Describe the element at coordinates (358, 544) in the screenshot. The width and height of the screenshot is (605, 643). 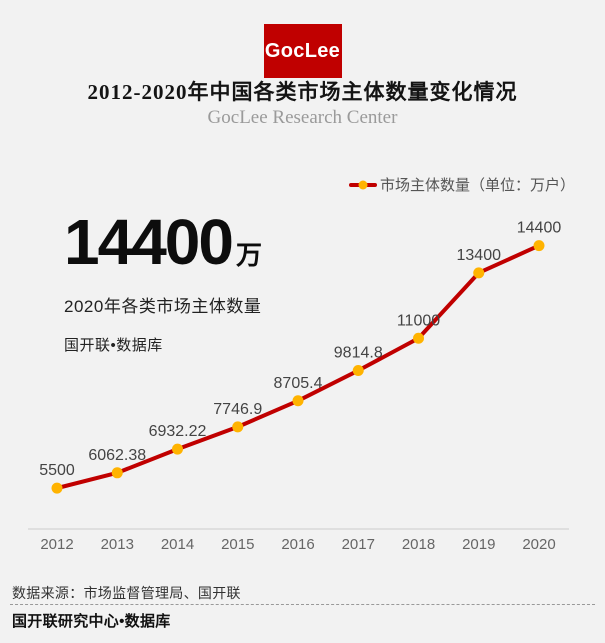
I see `x-tick-2017: 2017` at that location.